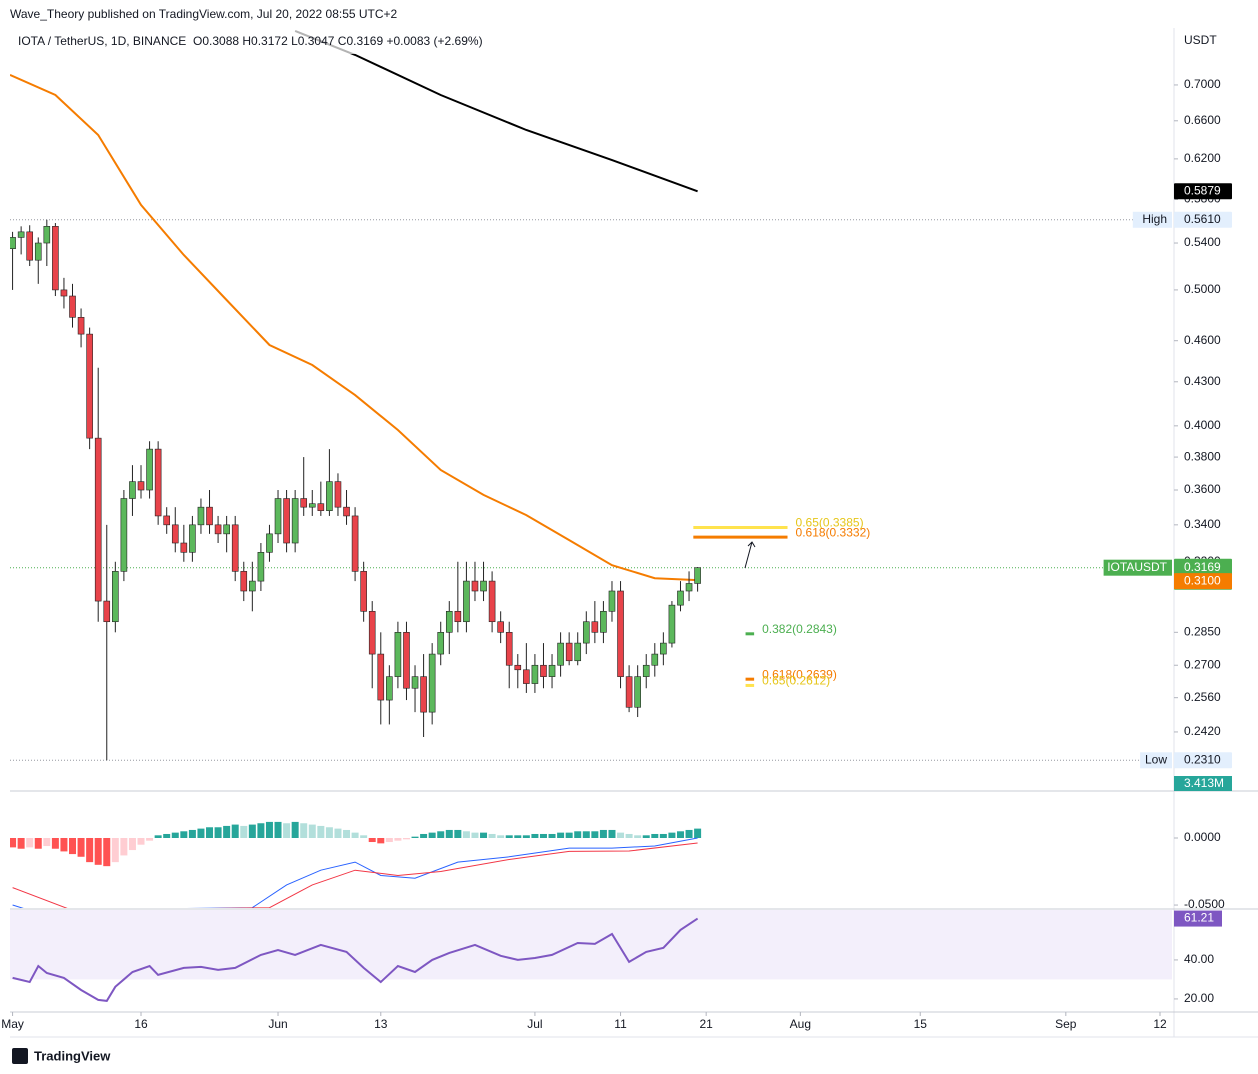 The width and height of the screenshot is (1258, 1074). I want to click on volume-label: 3.413M, so click(1204, 783).